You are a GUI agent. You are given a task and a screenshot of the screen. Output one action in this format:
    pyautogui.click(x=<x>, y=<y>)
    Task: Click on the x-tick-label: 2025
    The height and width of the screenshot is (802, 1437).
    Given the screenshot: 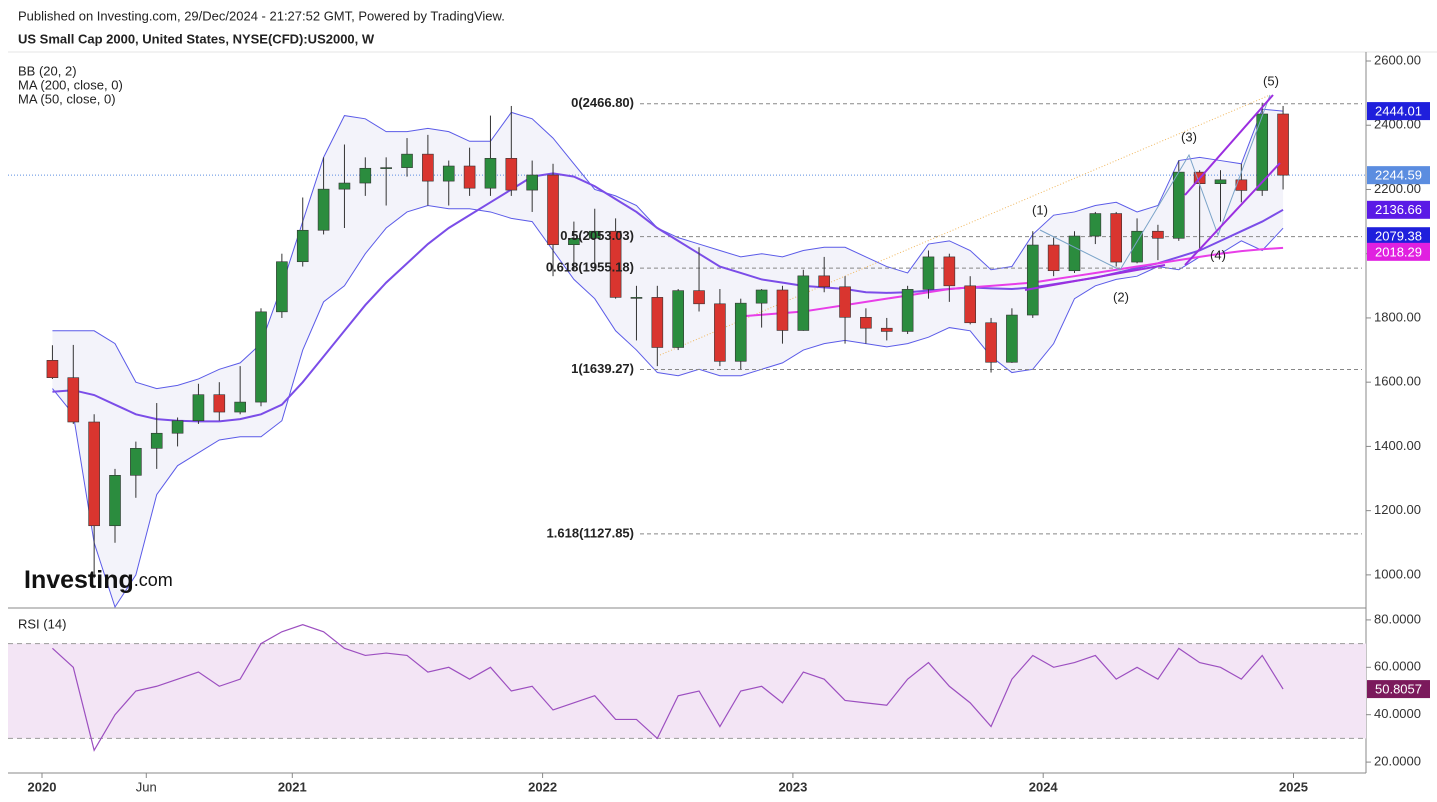 What is the action you would take?
    pyautogui.click(x=1293, y=786)
    